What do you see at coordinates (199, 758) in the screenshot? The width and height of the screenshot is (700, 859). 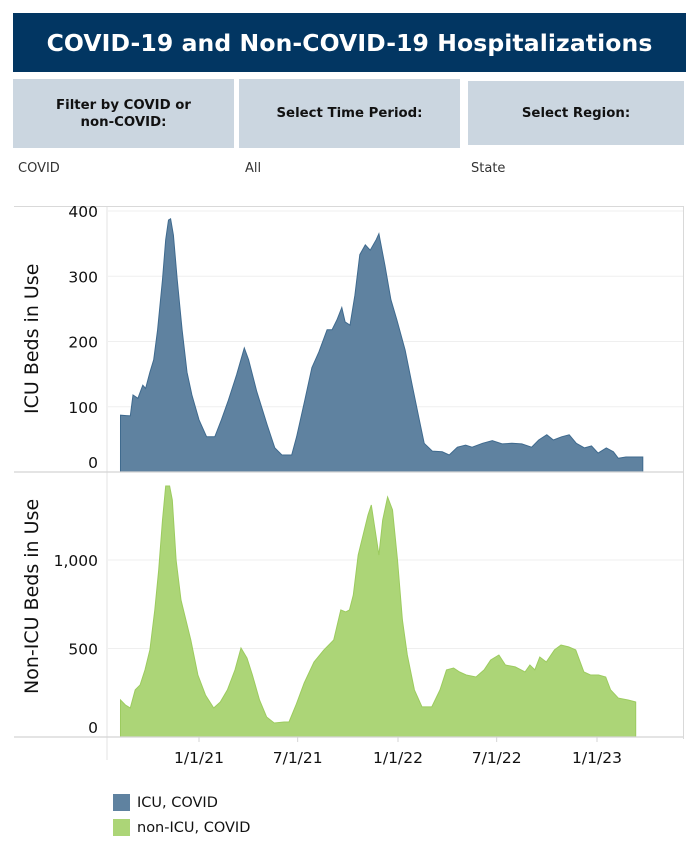 I see `x-tick-label: 1/1/21` at bounding box center [199, 758].